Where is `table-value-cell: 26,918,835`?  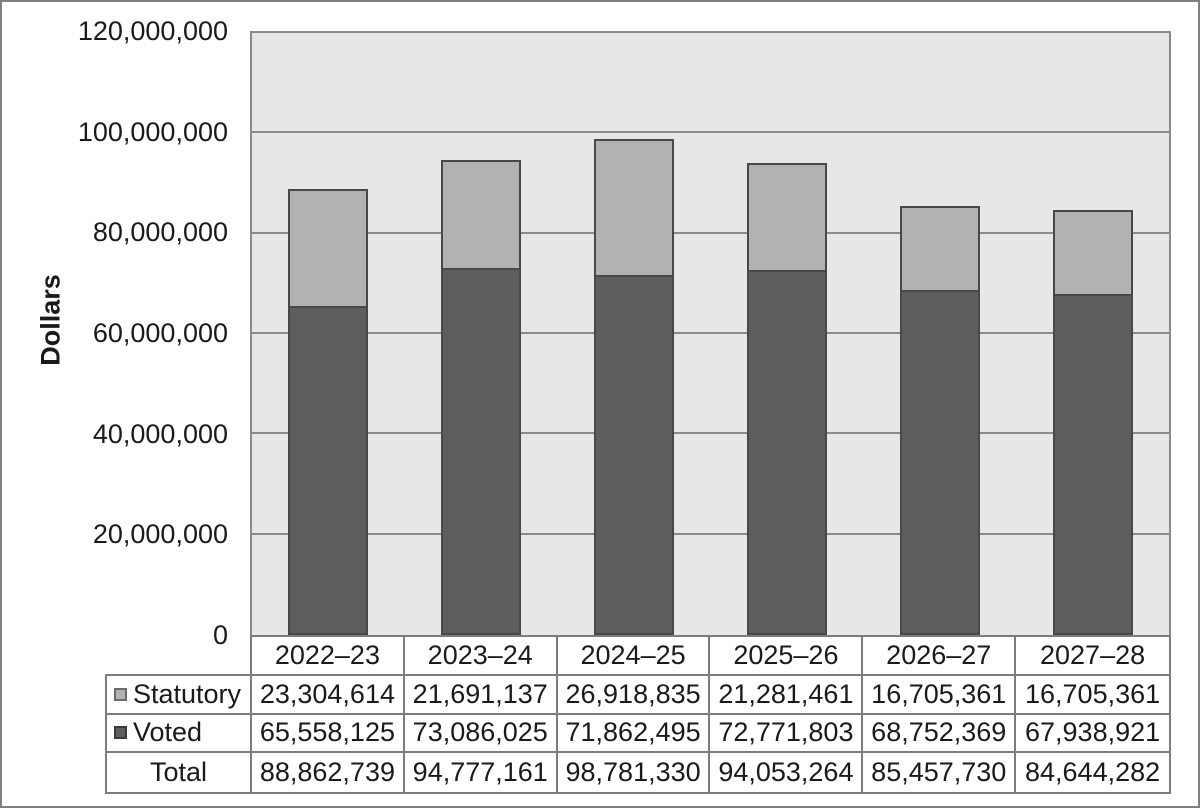 table-value-cell: 26,918,835 is located at coordinates (634, 695).